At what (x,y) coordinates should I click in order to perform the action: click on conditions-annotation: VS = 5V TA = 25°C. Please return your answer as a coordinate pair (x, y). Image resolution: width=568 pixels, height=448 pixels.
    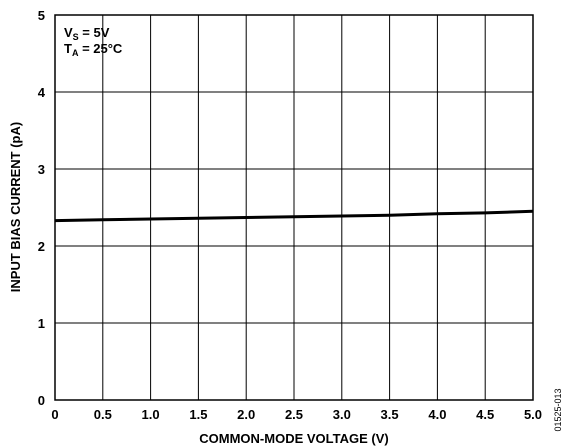
    Looking at the image, I should click on (93, 41).